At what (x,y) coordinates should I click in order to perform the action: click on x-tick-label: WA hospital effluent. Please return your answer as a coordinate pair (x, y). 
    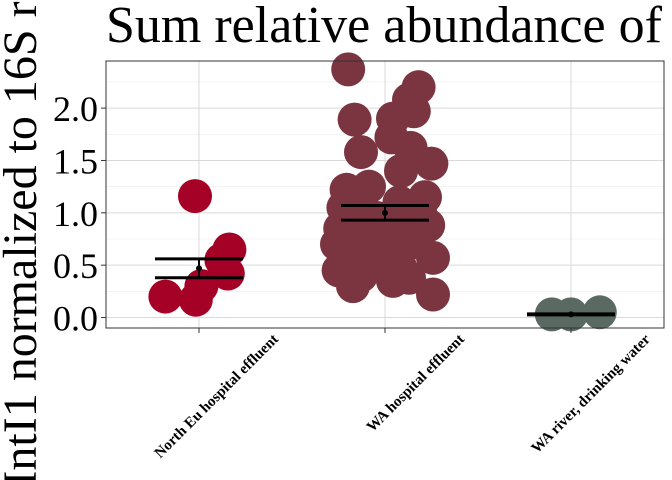
    Looking at the image, I should click on (416, 384).